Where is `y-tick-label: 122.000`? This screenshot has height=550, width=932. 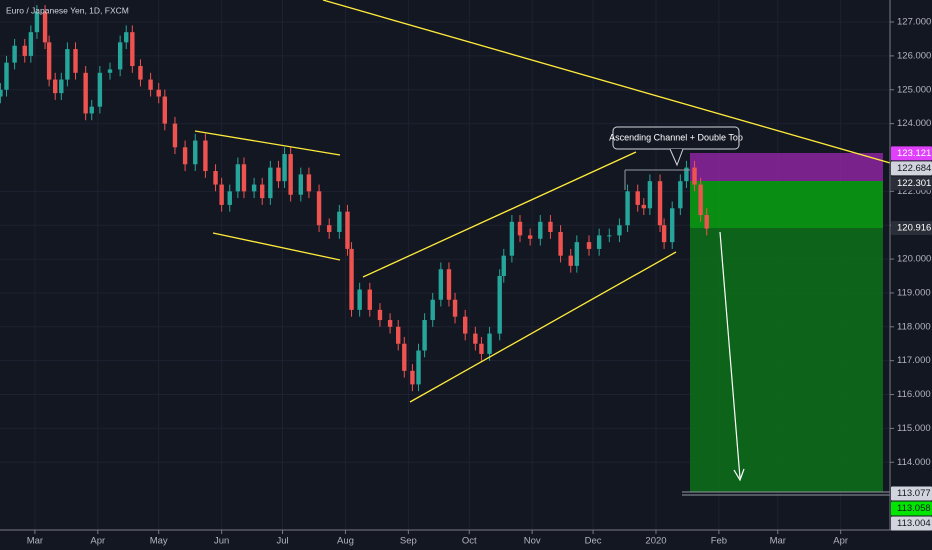
y-tick-label: 122.000 is located at coordinates (914, 191).